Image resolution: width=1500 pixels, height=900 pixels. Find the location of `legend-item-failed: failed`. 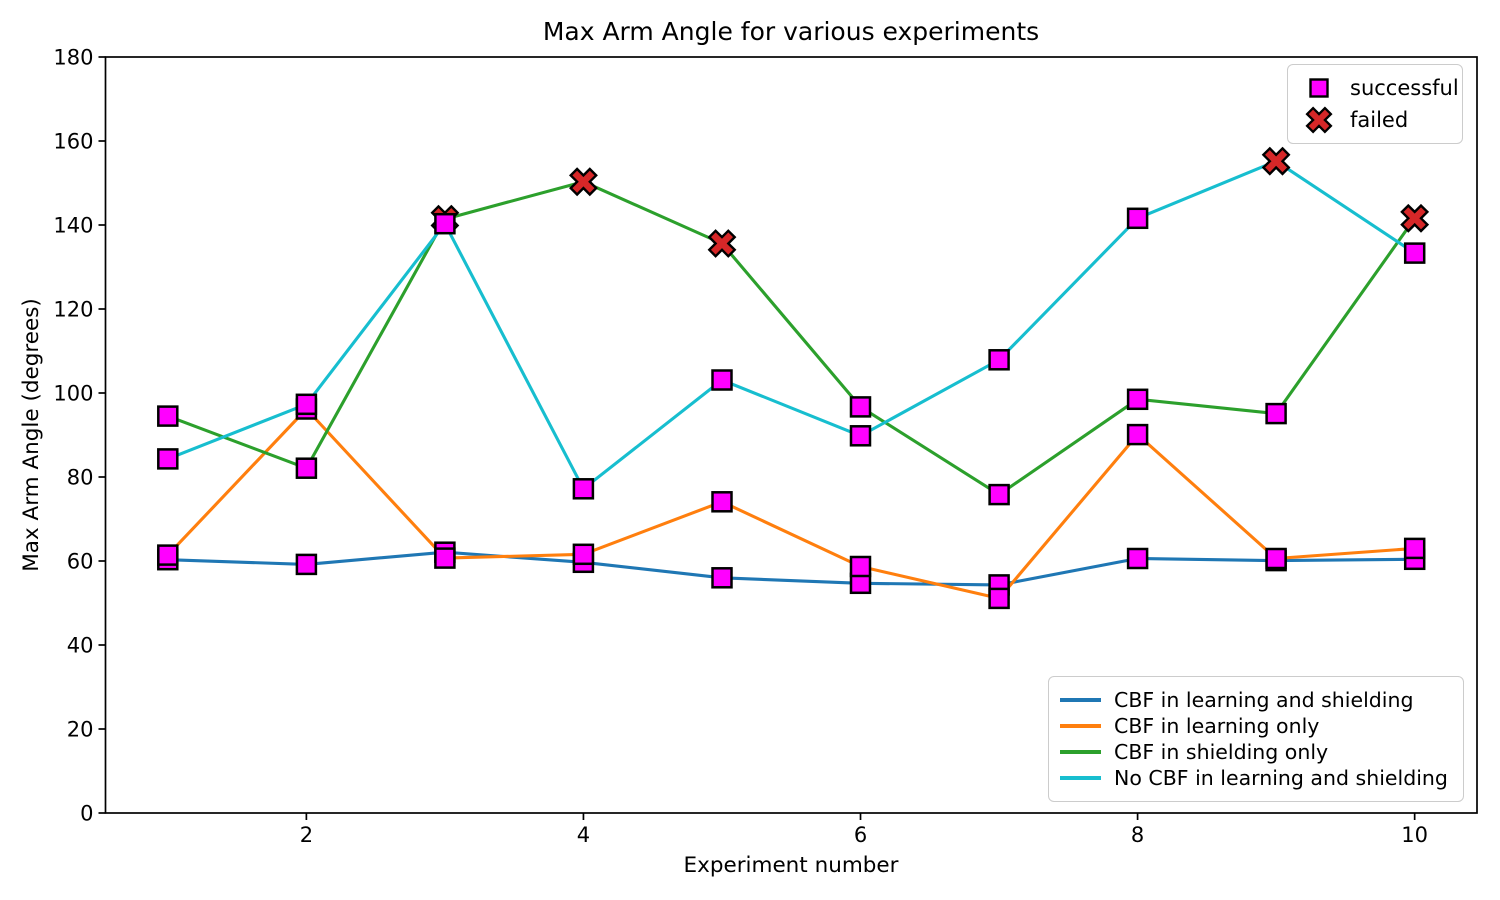

legend-item-failed: failed is located at coordinates (1375, 120).